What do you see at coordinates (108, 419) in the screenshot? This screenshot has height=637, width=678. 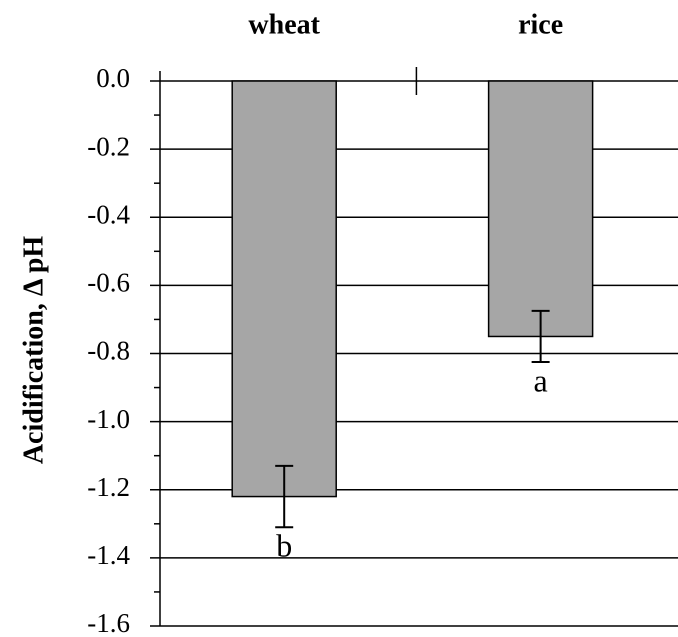 I see `y-tick-label: -1.0` at bounding box center [108, 419].